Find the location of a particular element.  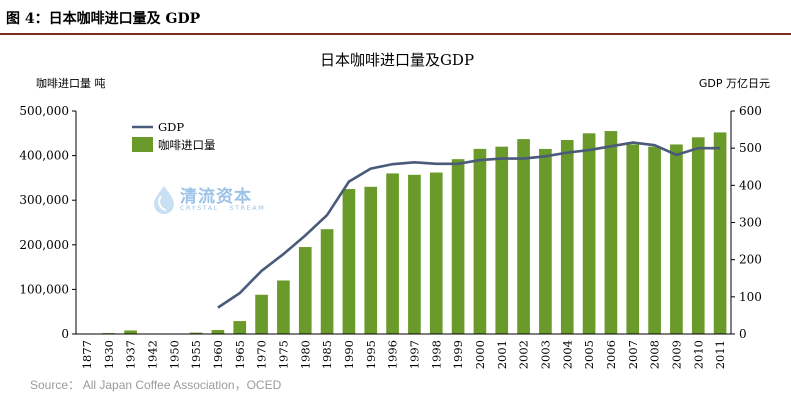

x-tick-label: 2007 is located at coordinates (633, 354).